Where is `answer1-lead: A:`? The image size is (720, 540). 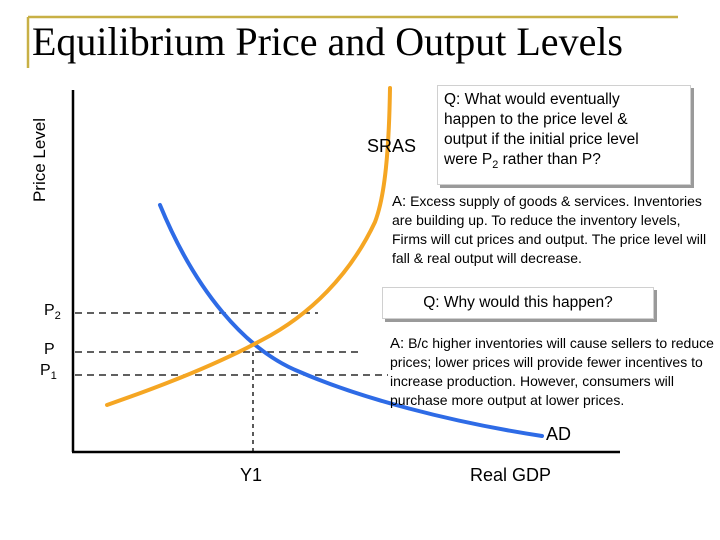 answer1-lead: A: is located at coordinates (399, 201).